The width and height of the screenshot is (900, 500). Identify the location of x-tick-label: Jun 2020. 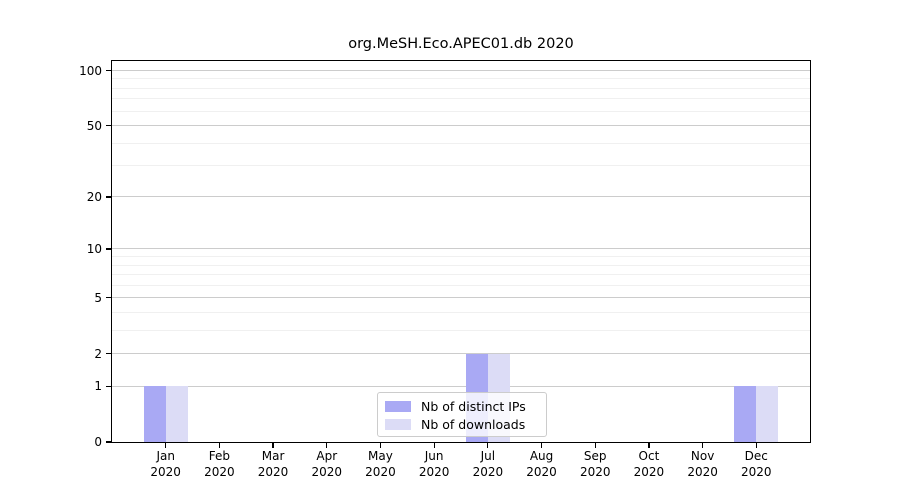
(434, 464).